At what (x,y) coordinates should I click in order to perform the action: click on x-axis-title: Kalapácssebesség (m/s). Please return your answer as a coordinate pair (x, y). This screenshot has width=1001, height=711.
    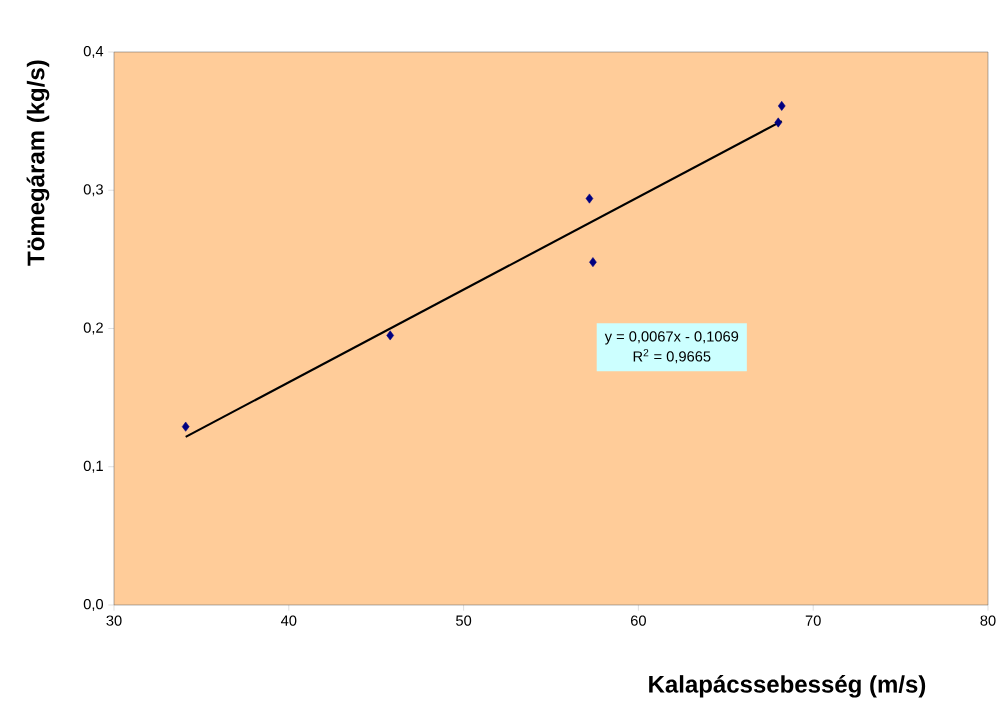
    Looking at the image, I should click on (787, 686).